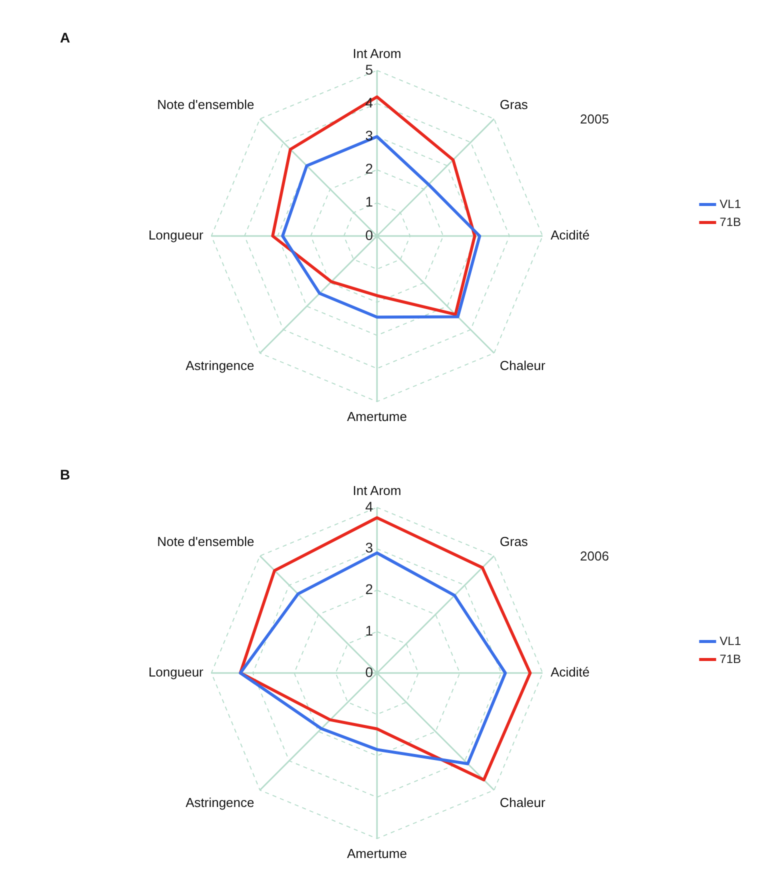 This screenshot has width=771, height=874. Describe the element at coordinates (369, 548) in the screenshot. I see `y-tick-label: 3` at that location.